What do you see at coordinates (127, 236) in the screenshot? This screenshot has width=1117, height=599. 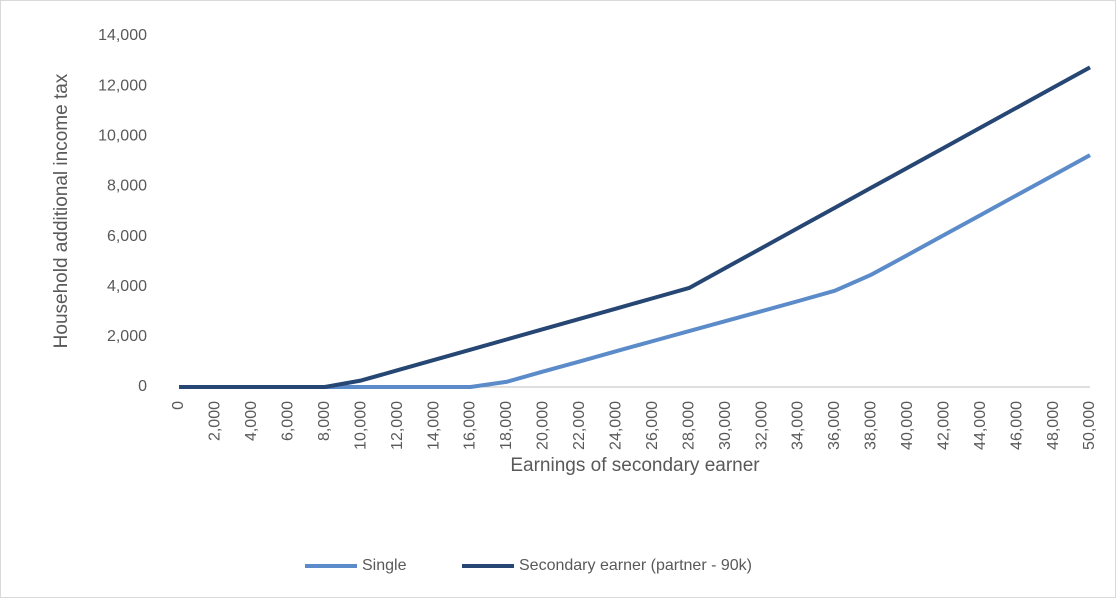 I see `y-tick-label: 6,000` at bounding box center [127, 236].